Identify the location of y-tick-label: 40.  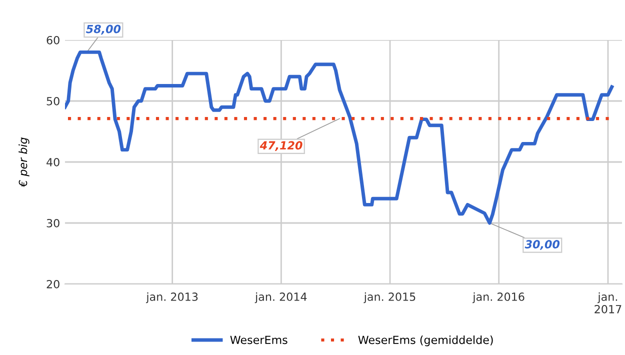
(53, 162).